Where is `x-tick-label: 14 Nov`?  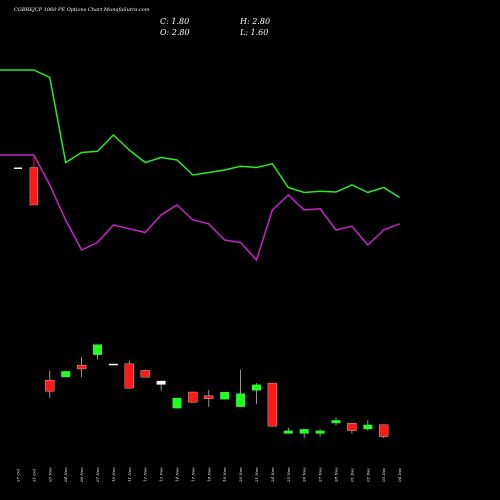 x-tick-label: 14 Nov is located at coordinates (177, 474).